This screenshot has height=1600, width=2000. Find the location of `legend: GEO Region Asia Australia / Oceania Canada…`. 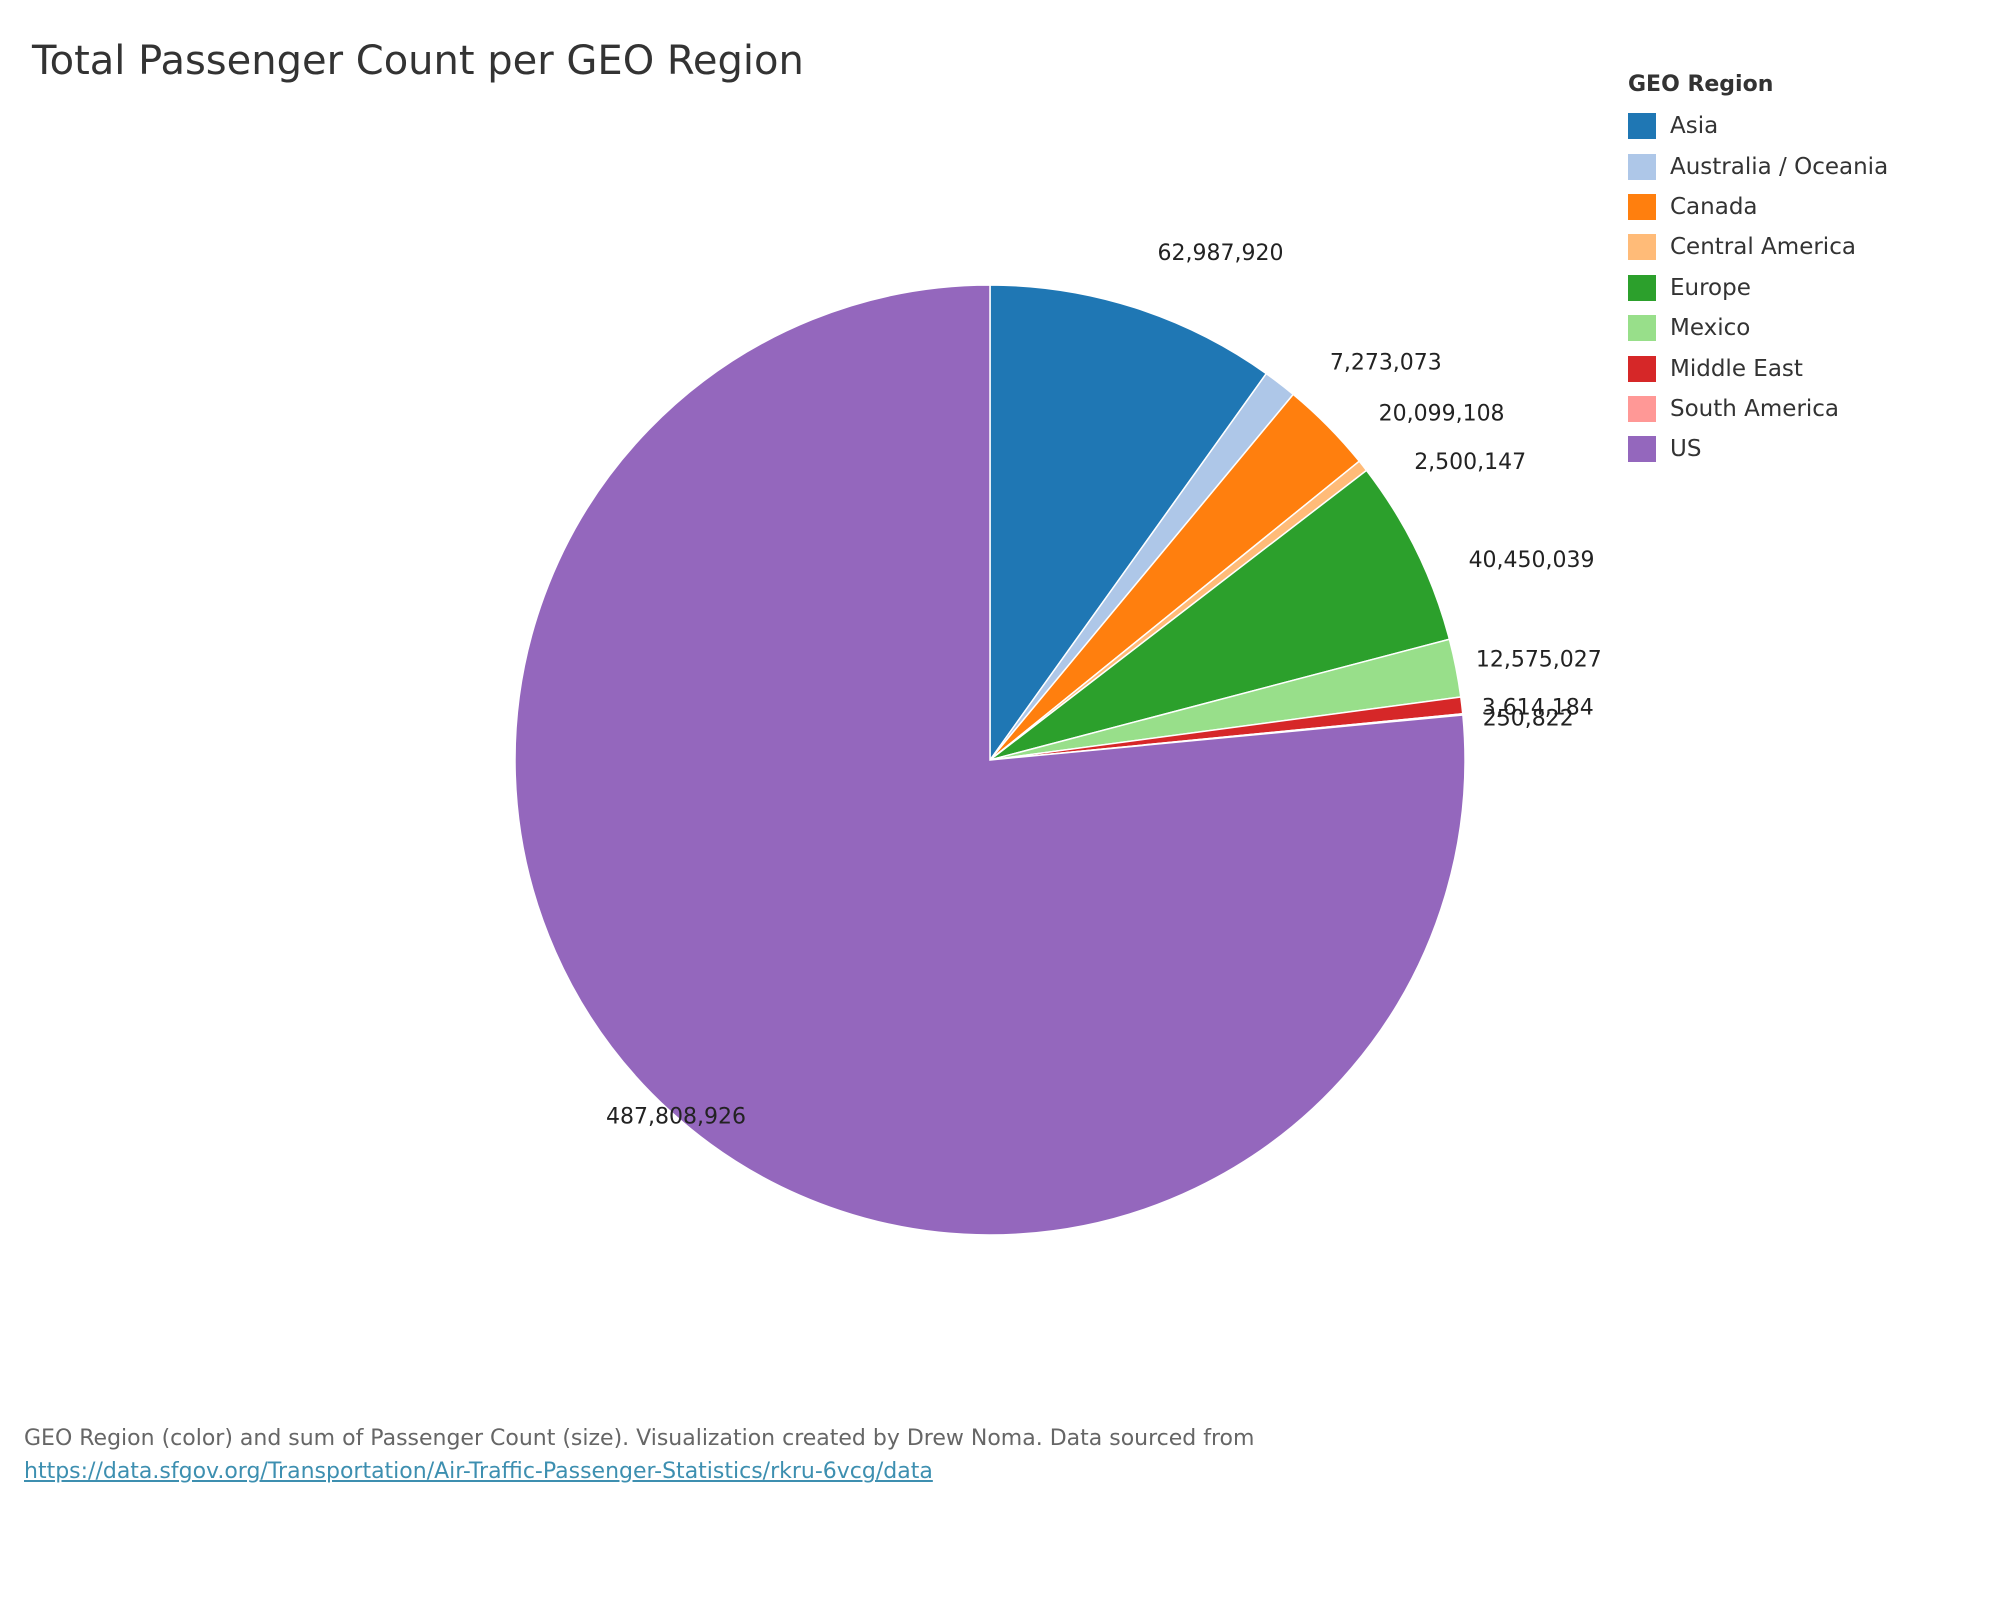

legend: GEO Region Asia Australia / Oceania Canada… is located at coordinates (1758, 271).